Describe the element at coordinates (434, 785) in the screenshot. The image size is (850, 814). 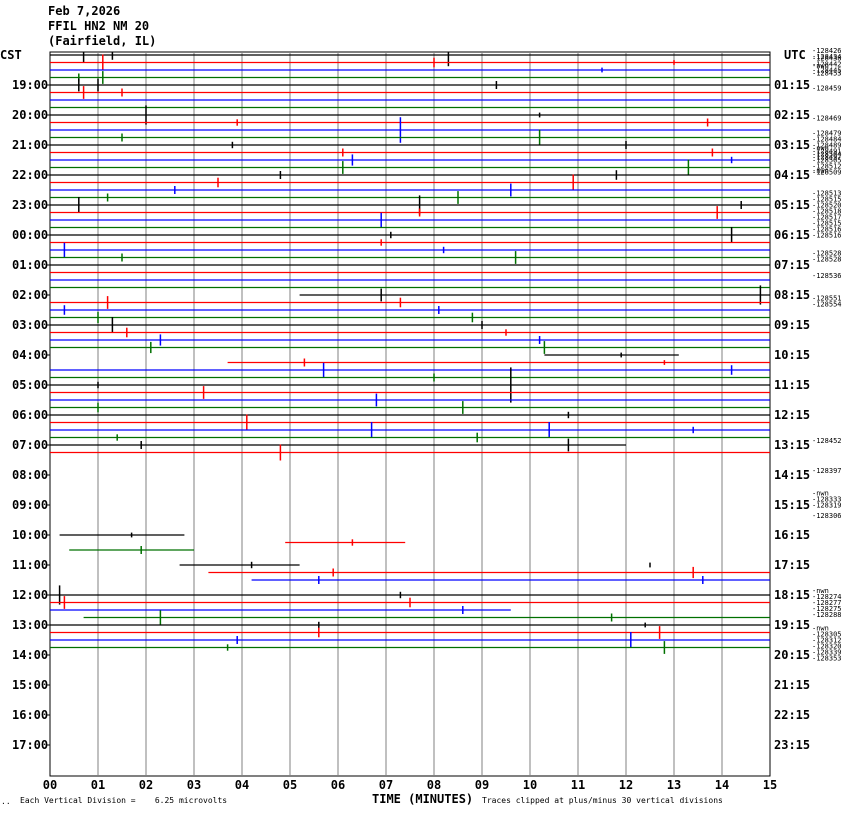
I see `x-tick-label: 08` at that location.